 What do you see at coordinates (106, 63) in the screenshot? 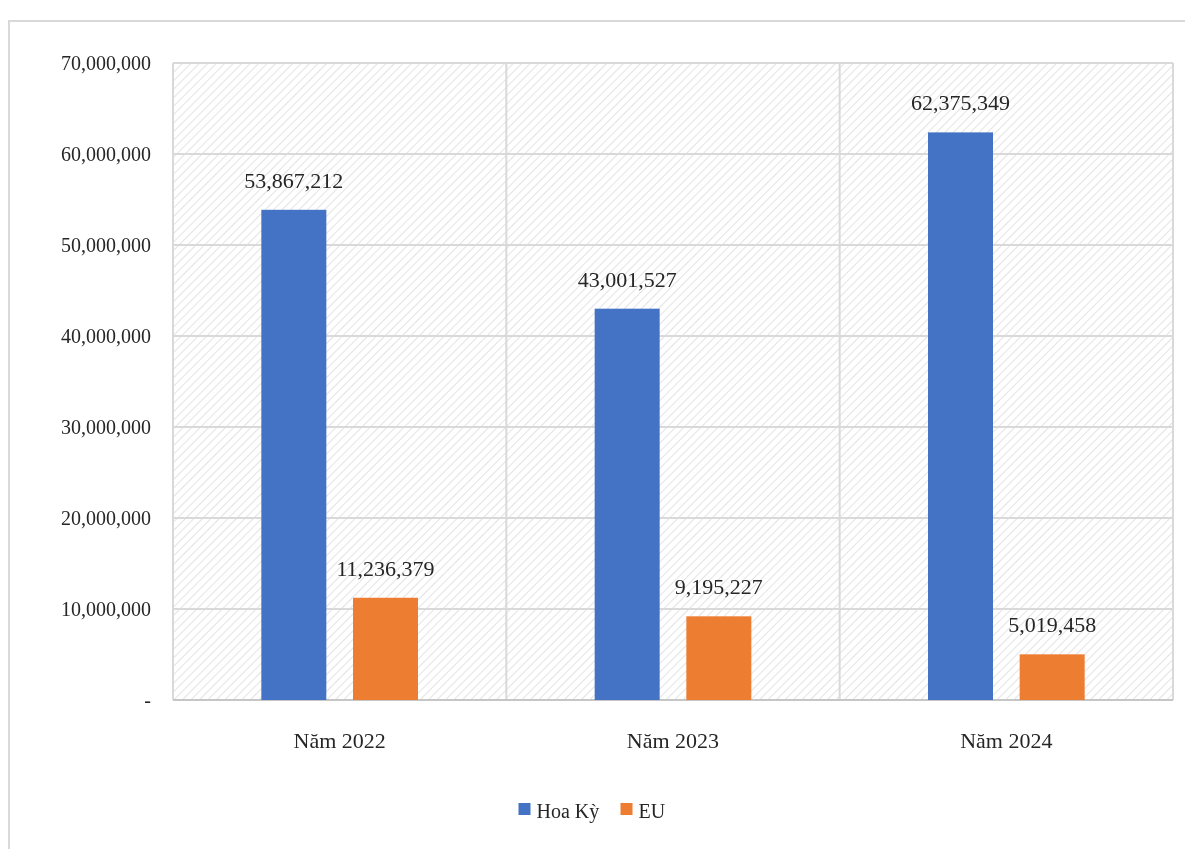
I see `y-tick-label: 70,000,000` at bounding box center [106, 63].